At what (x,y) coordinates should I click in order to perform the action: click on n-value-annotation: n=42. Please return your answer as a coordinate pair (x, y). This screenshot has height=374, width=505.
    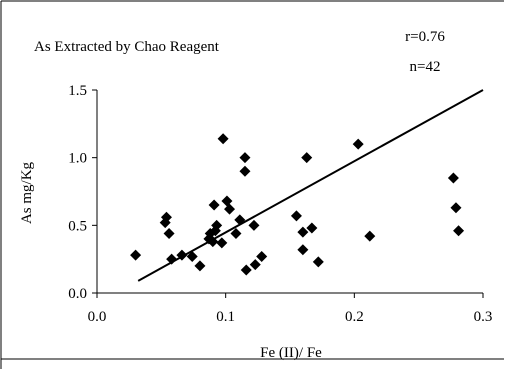
    Looking at the image, I should click on (425, 67).